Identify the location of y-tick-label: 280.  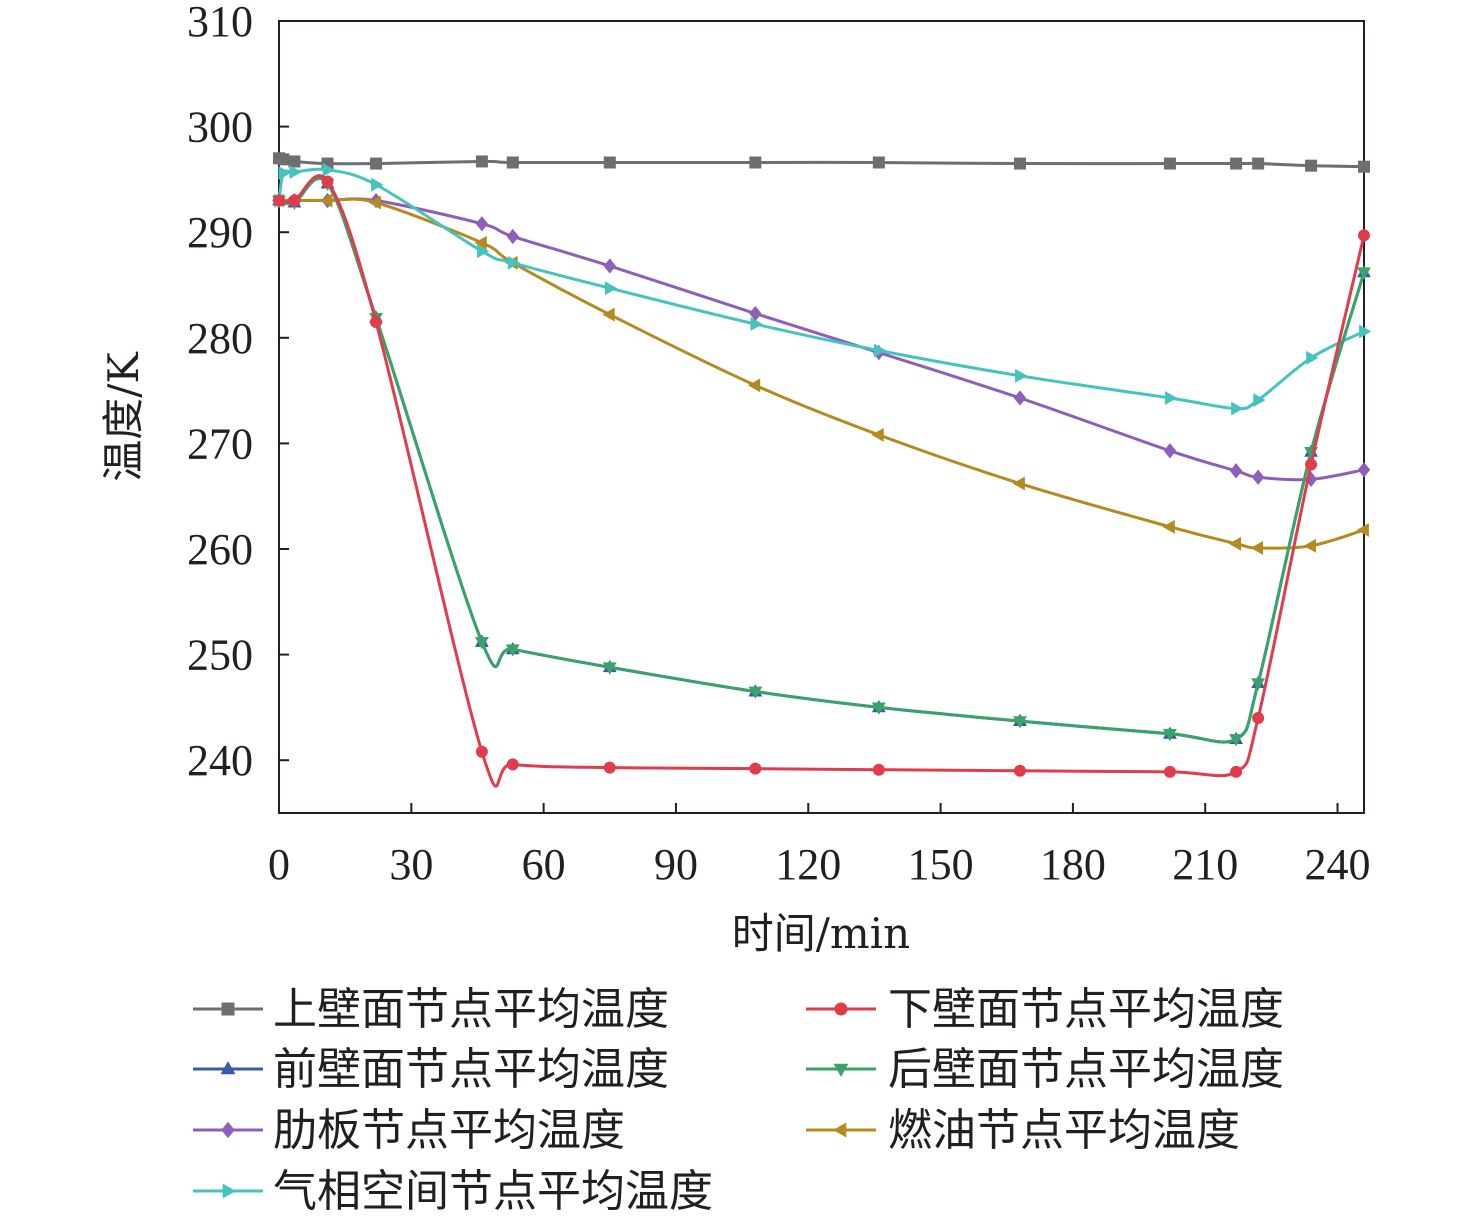
(220, 338).